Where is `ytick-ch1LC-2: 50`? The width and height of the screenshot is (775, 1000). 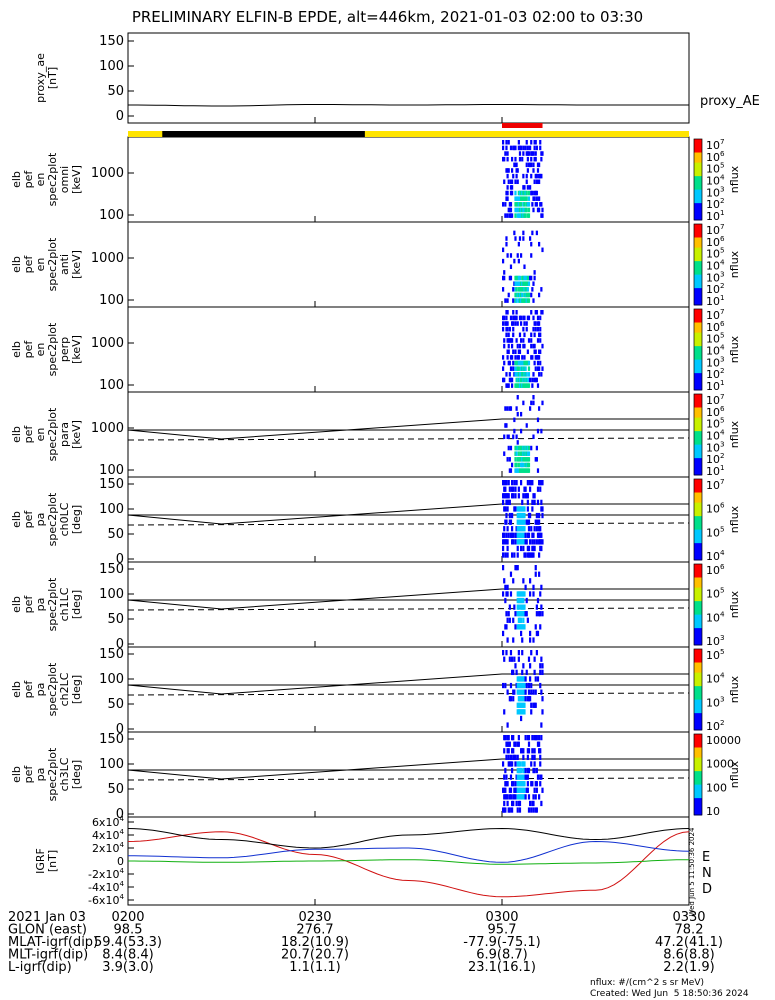
ytick-ch1LC-2: 50 is located at coordinates (115, 619).